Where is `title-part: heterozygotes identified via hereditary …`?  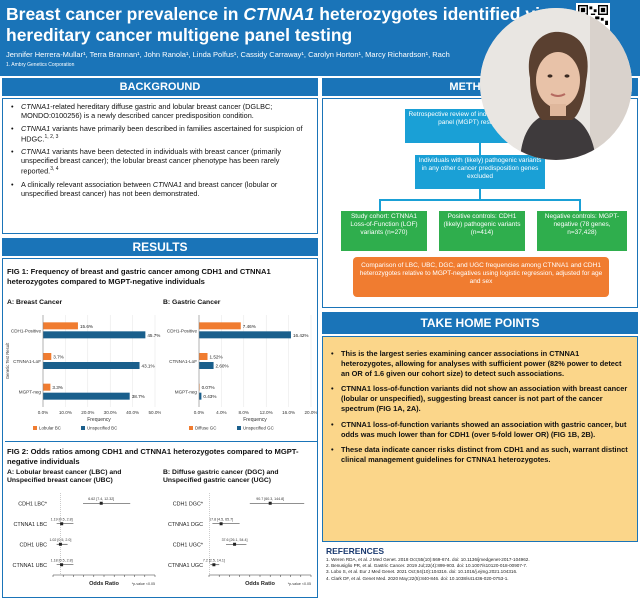 title-part: heterozygotes identified via hereditary … is located at coordinates (278, 24).